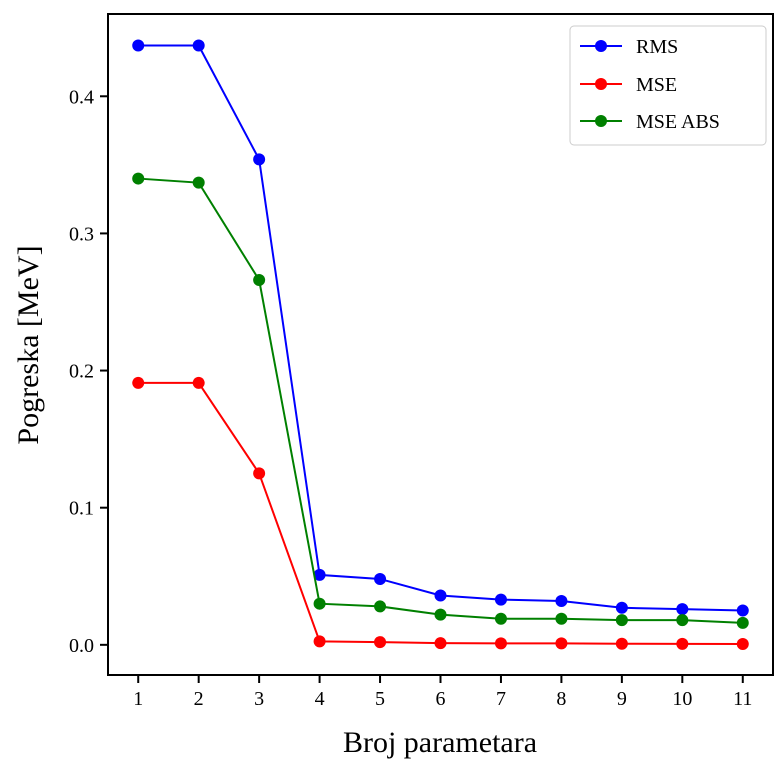  What do you see at coordinates (259, 699) in the screenshot?
I see `x-tick-label: 3` at bounding box center [259, 699].